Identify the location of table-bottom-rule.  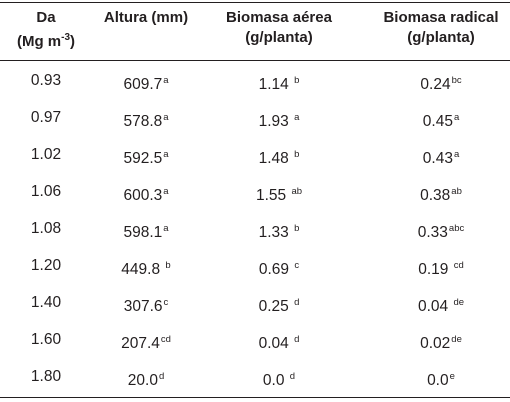
(255, 397).